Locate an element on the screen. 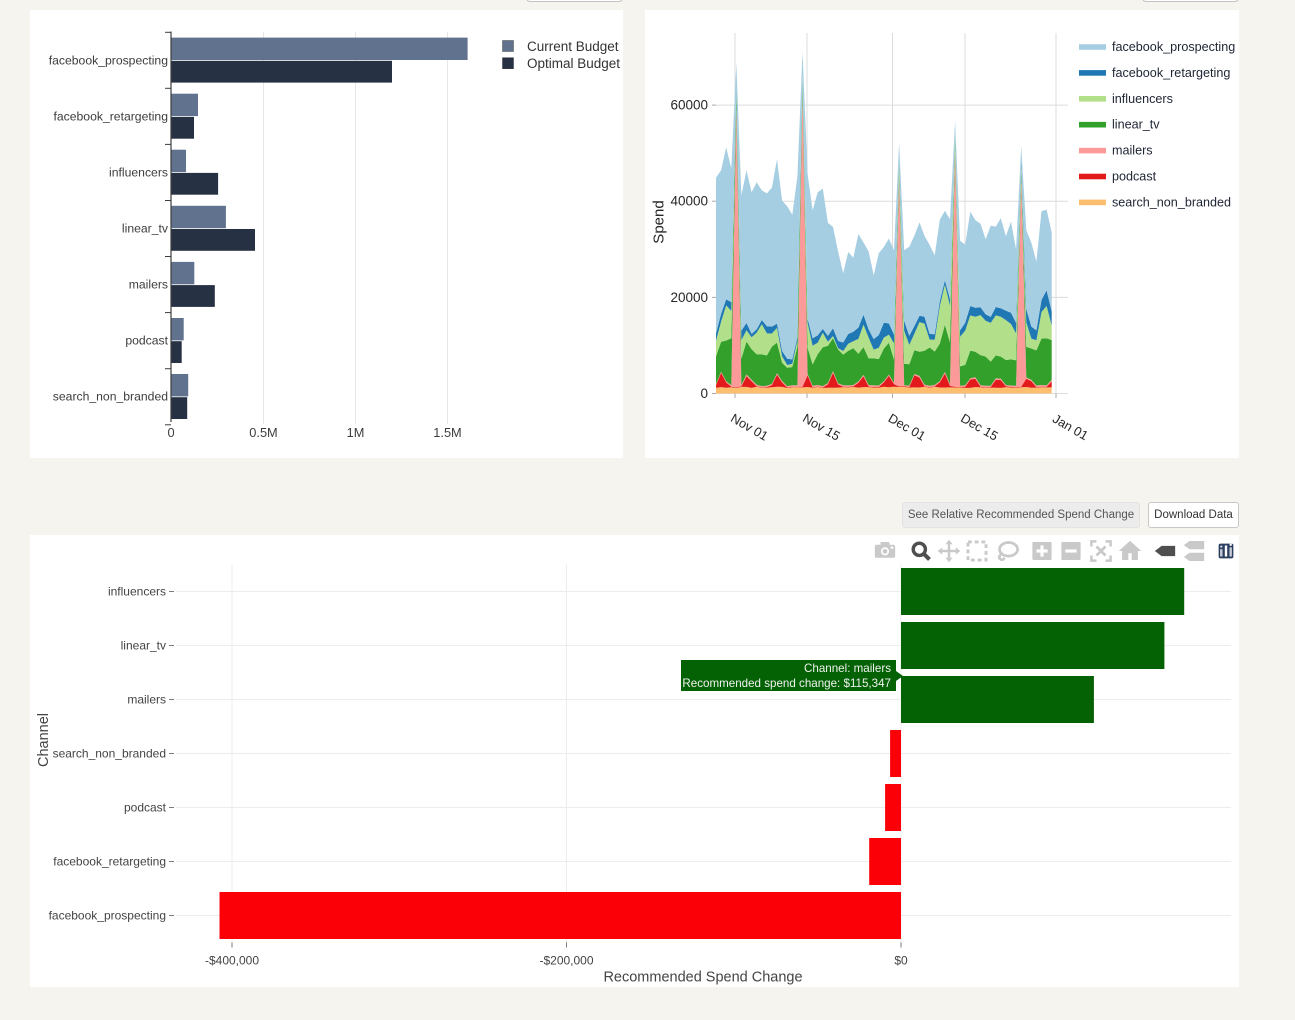 Image resolution: width=1295 pixels, height=1020 pixels. svg-text: Spend is located at coordinates (659, 221).